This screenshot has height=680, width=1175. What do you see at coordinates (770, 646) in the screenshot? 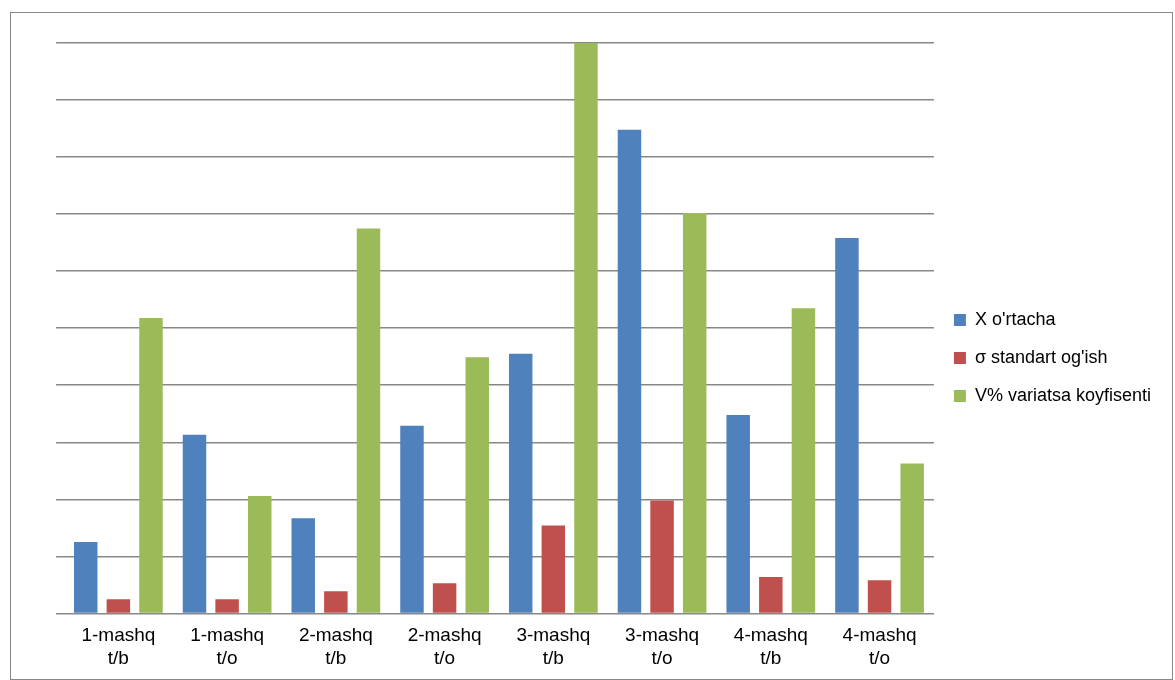
I see `x-tick-label: 4-mashq t/b` at bounding box center [770, 646].